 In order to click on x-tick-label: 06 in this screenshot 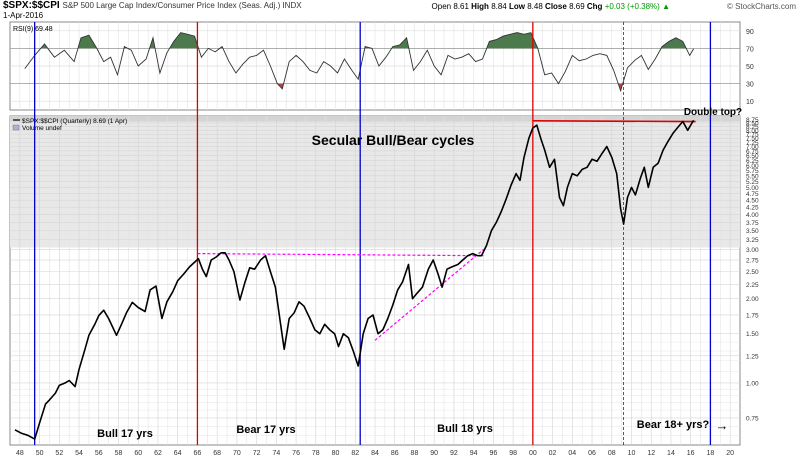, I will do `click(592, 453)`.